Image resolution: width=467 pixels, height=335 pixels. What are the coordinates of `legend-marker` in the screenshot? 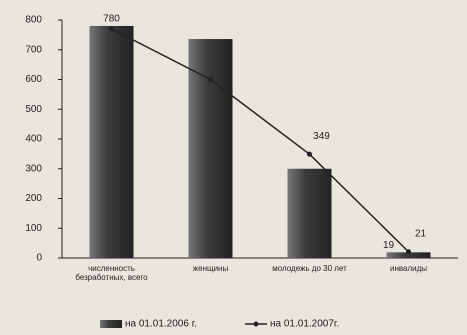 It's located at (256, 324).